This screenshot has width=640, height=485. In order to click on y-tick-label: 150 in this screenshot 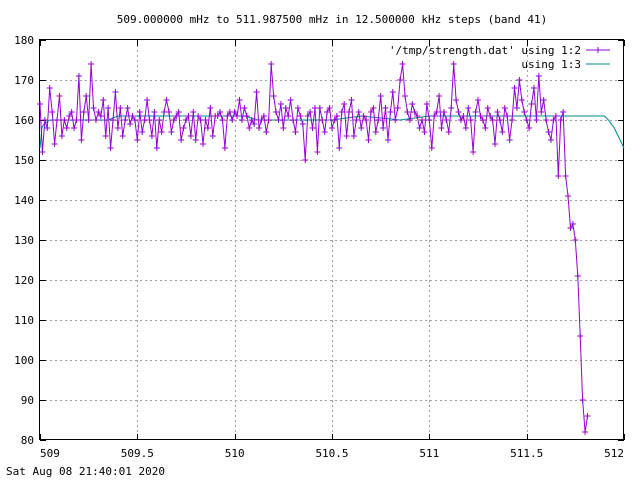, I will do `click(24, 160)`.